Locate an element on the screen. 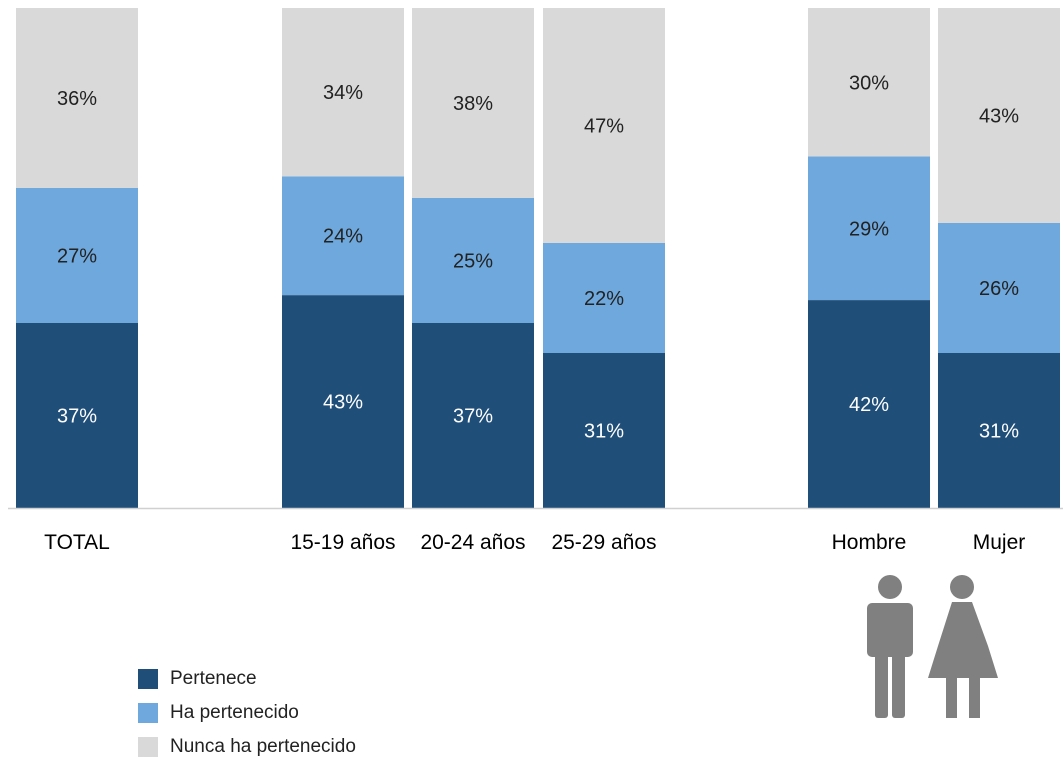 This screenshot has height=768, width=1063. category-label: 25-29 años is located at coordinates (603, 542).